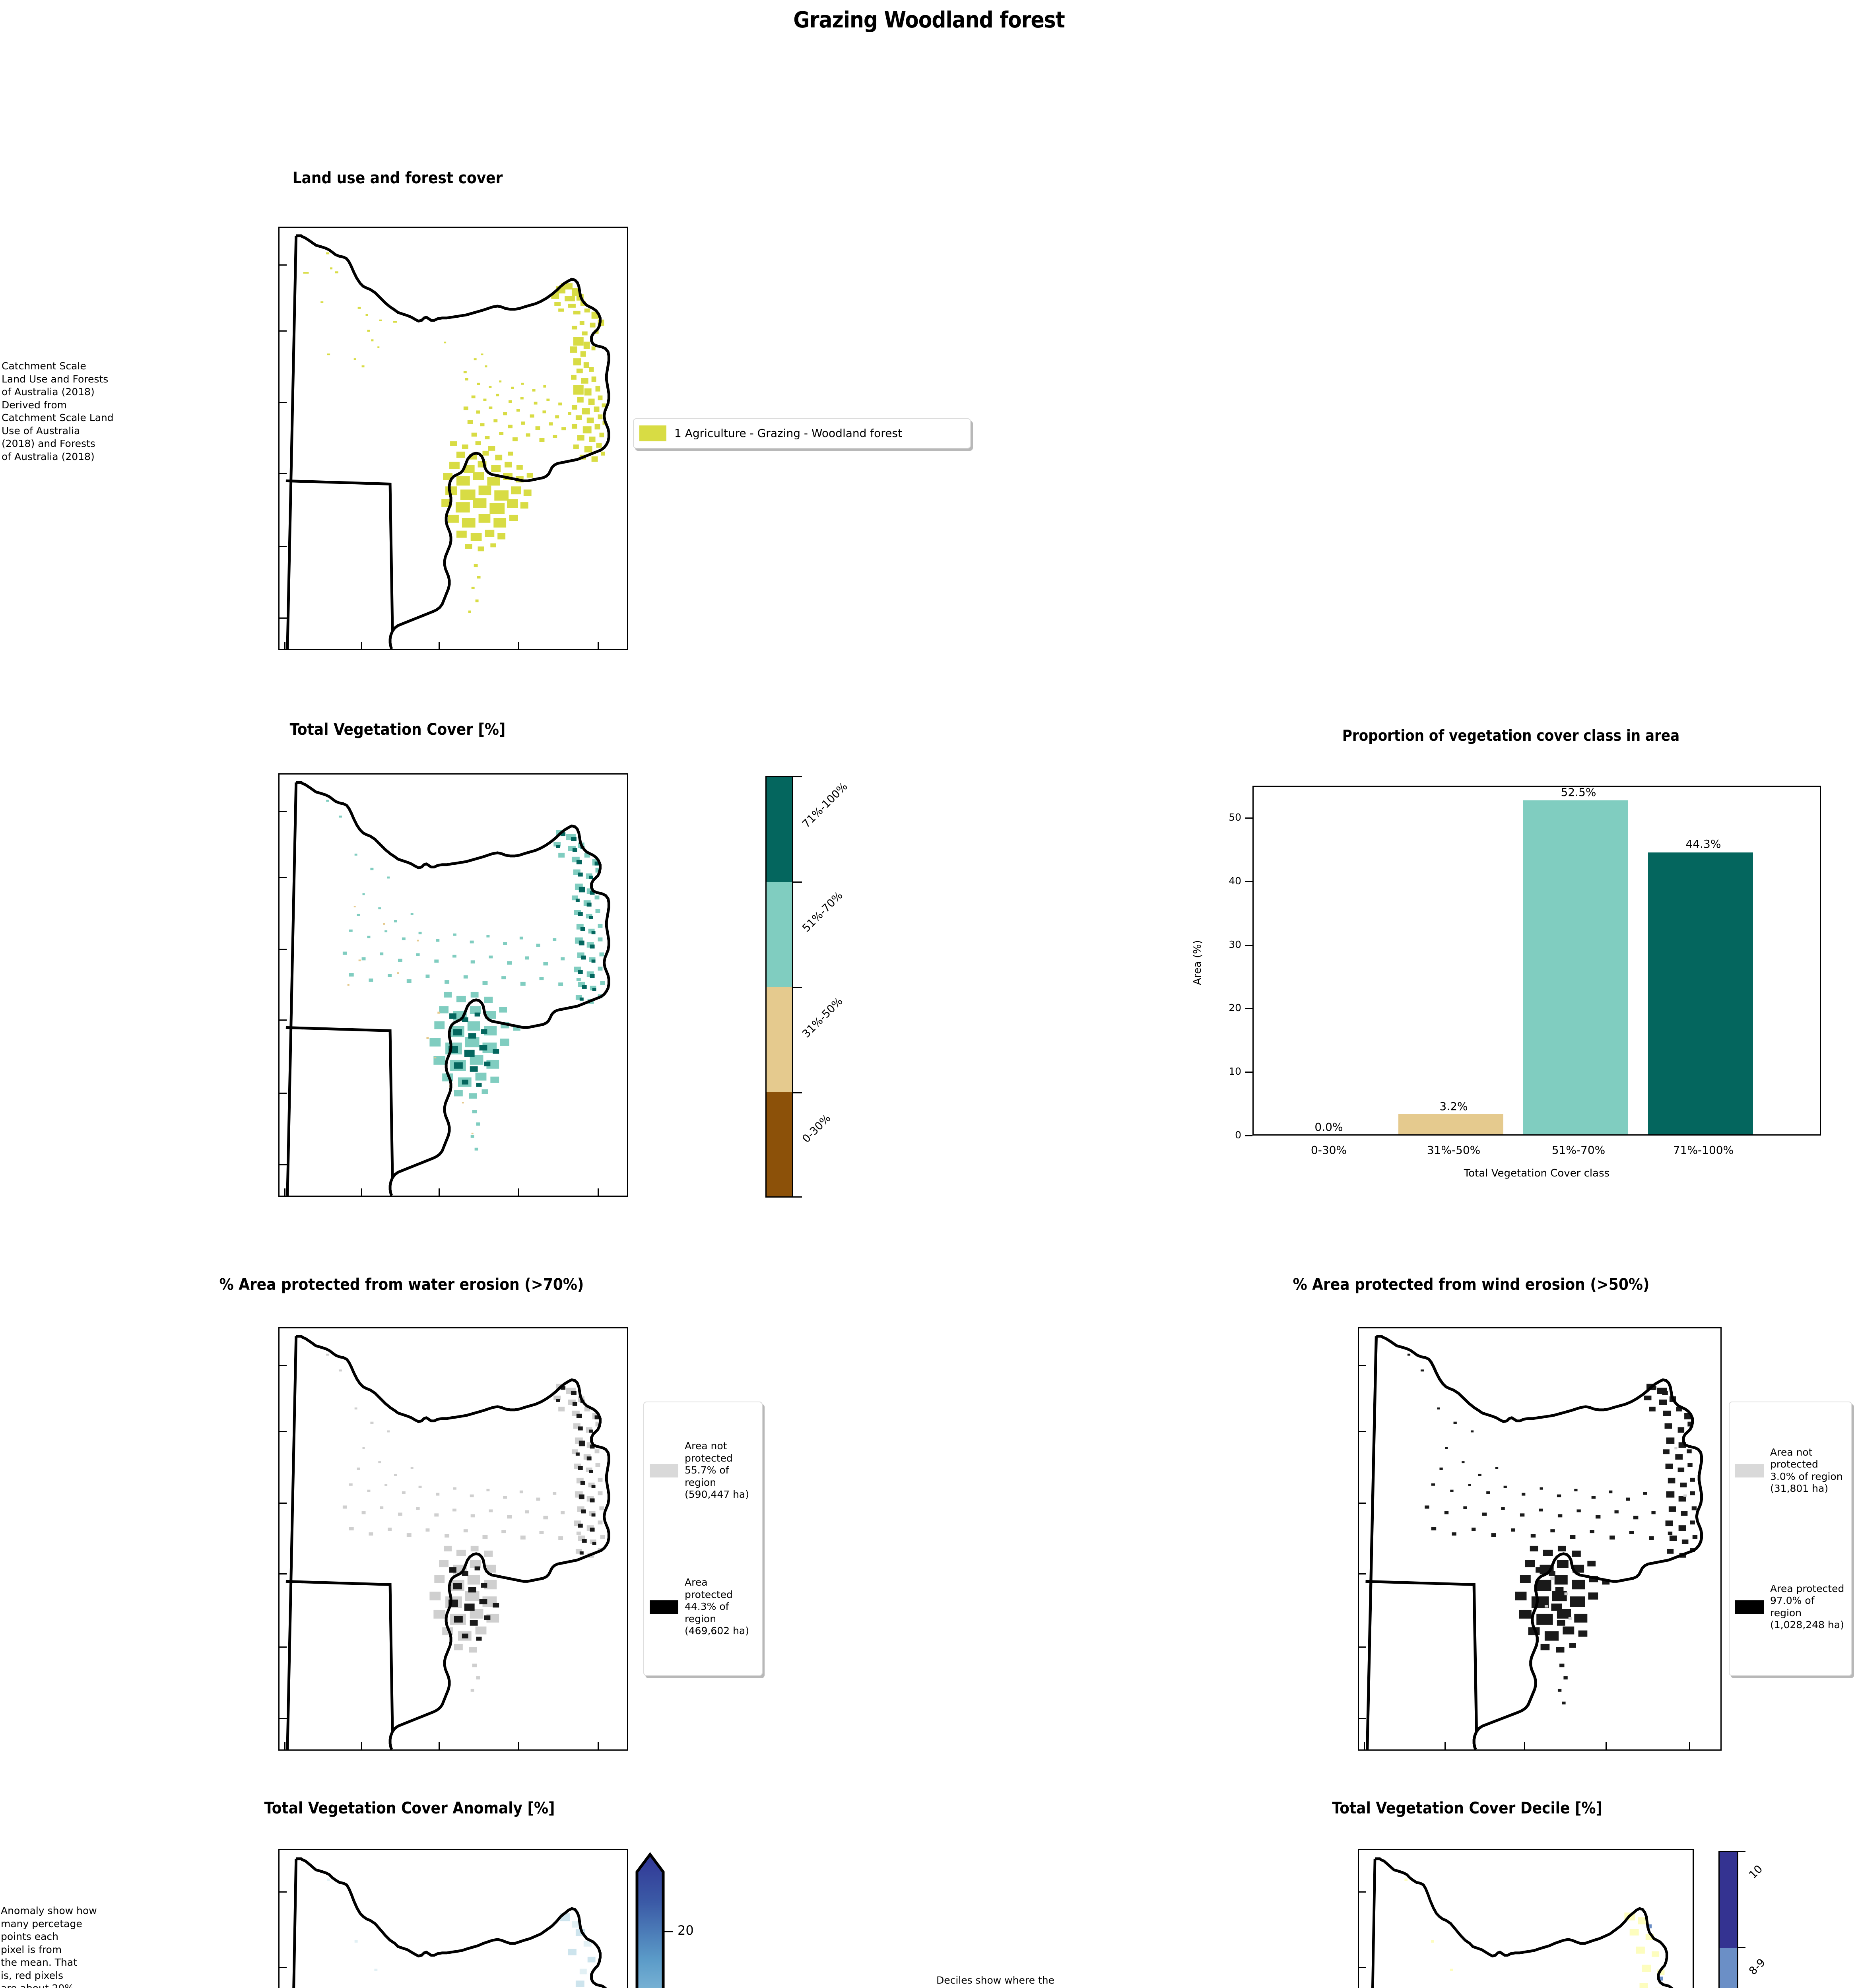  I want to click on y-tick-0: 0, so click(1238, 1135).